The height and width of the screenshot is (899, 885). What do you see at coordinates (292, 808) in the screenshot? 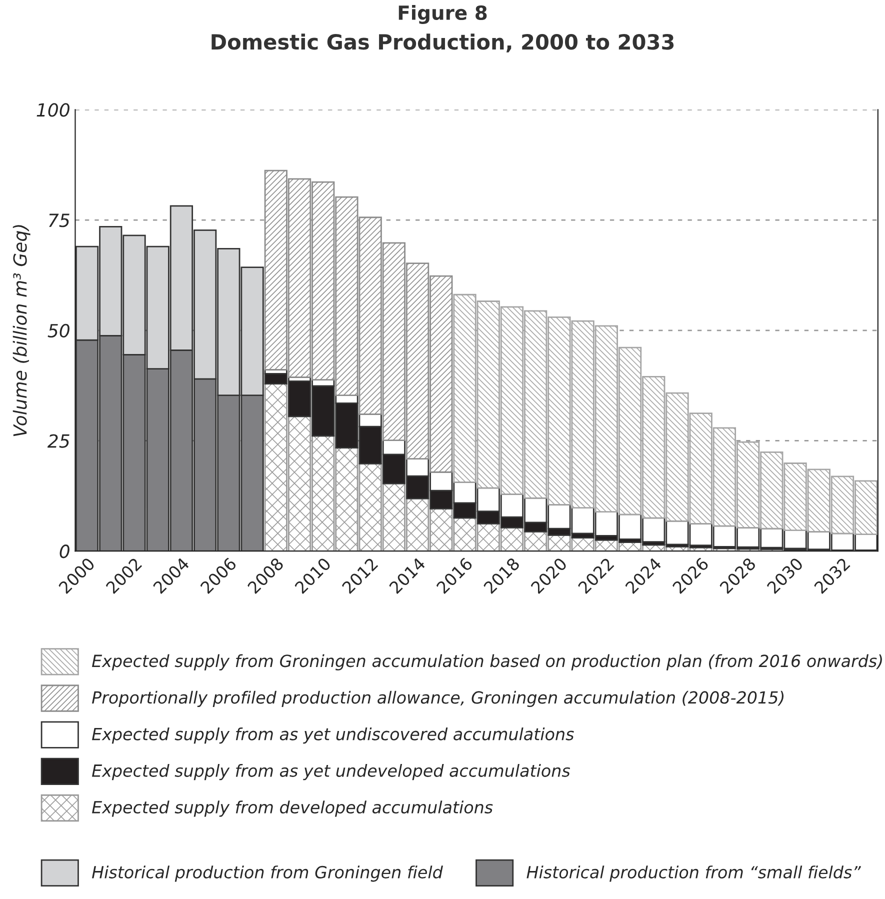
I see `legend-label: Expected supply from developed accumulations` at bounding box center [292, 808].